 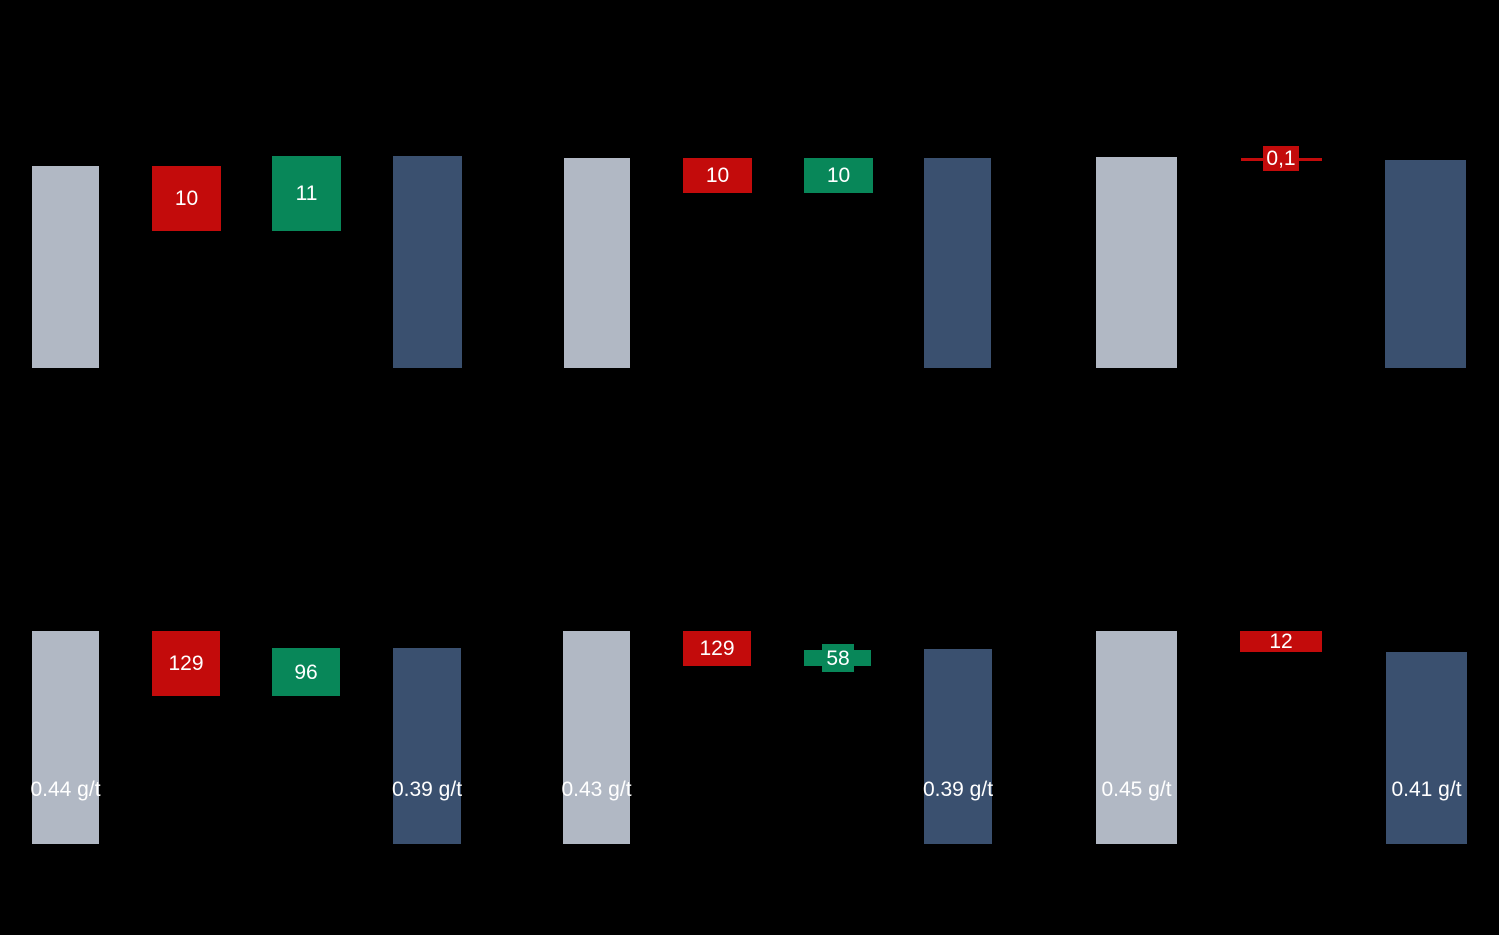 What do you see at coordinates (1281, 158) in the screenshot?
I see `top-right-decrease-label: 0,1` at bounding box center [1281, 158].